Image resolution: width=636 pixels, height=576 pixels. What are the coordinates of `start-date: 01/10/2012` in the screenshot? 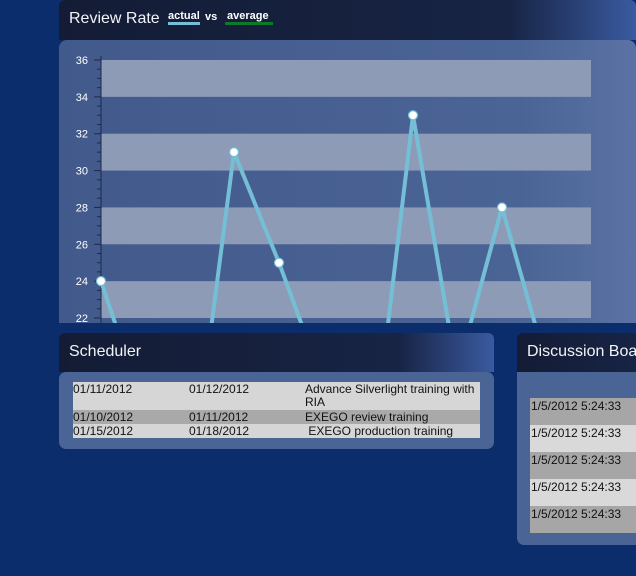 It's located at (103, 417).